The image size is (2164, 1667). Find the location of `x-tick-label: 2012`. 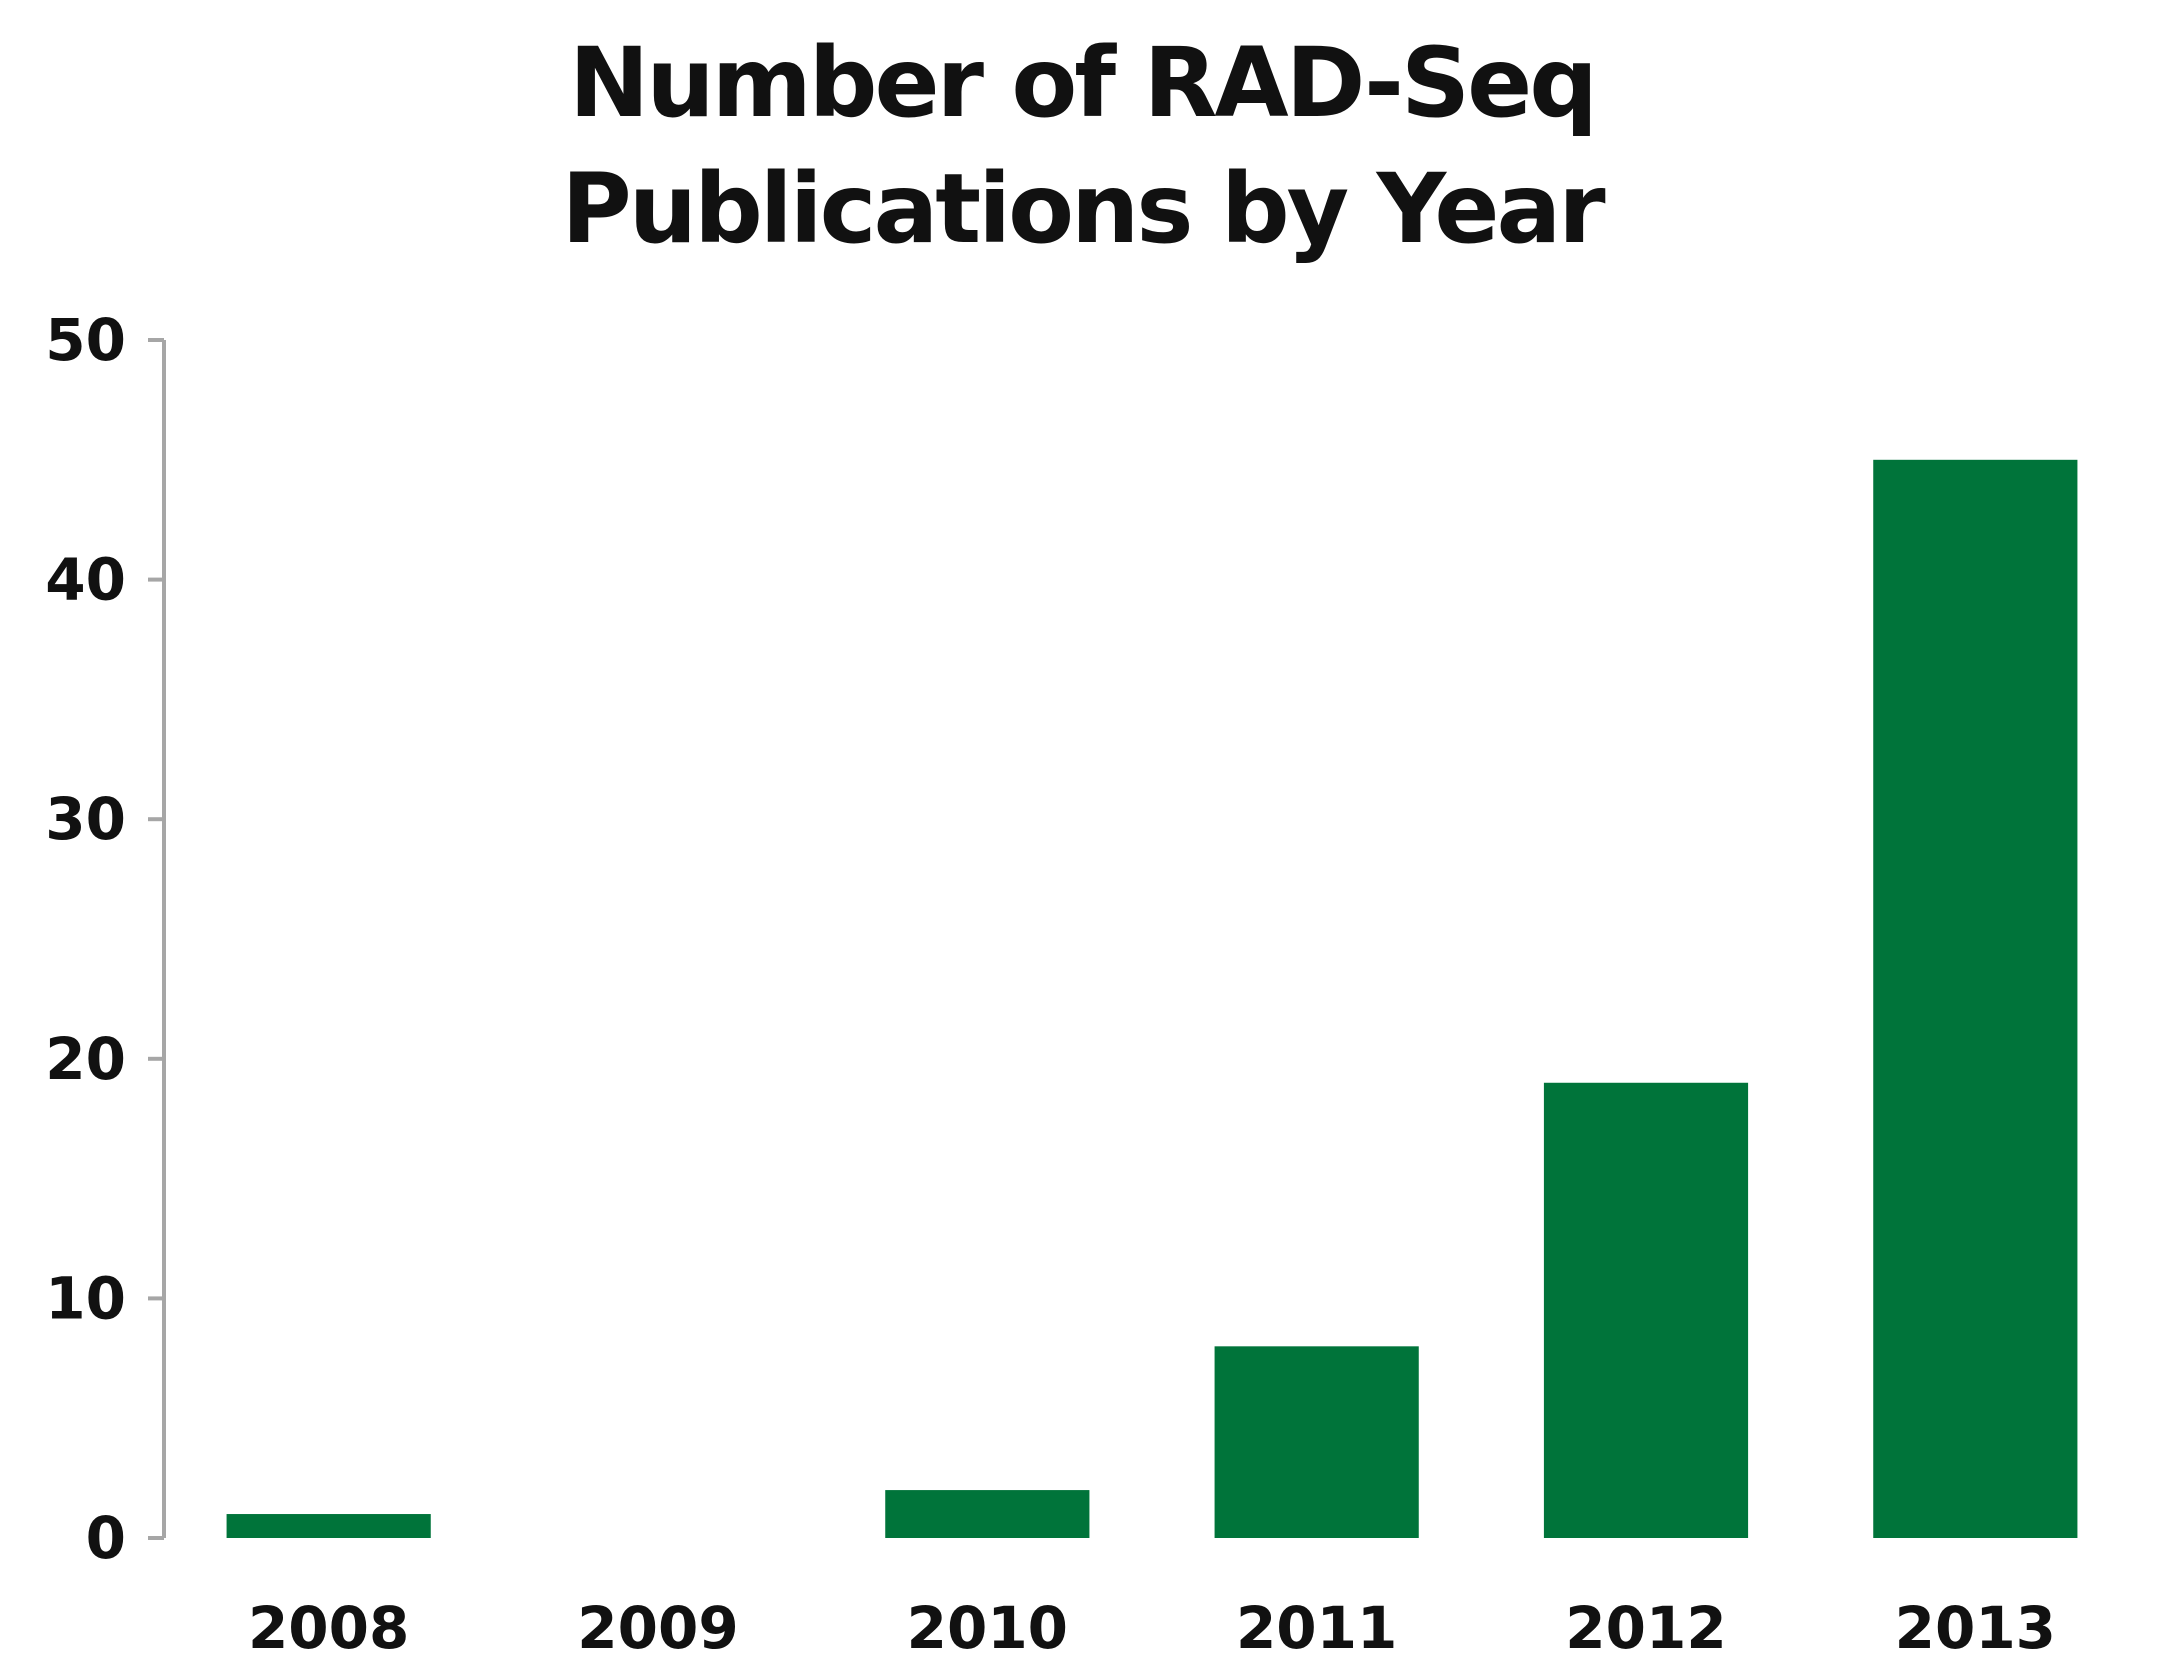

x-tick-label: 2012 is located at coordinates (1645, 1628).